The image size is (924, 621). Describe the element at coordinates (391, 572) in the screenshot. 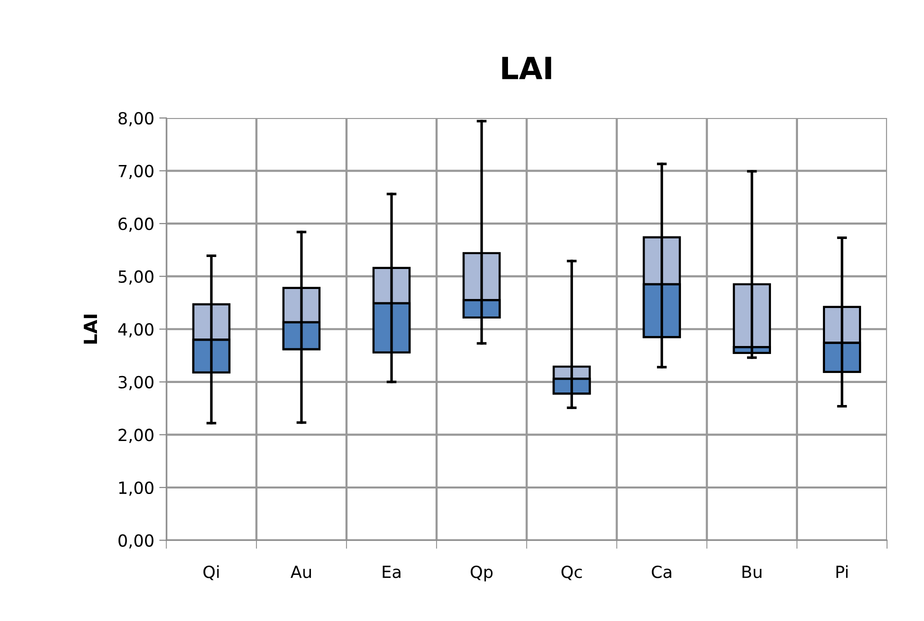

I see `x-tick-label: Ea` at that location.